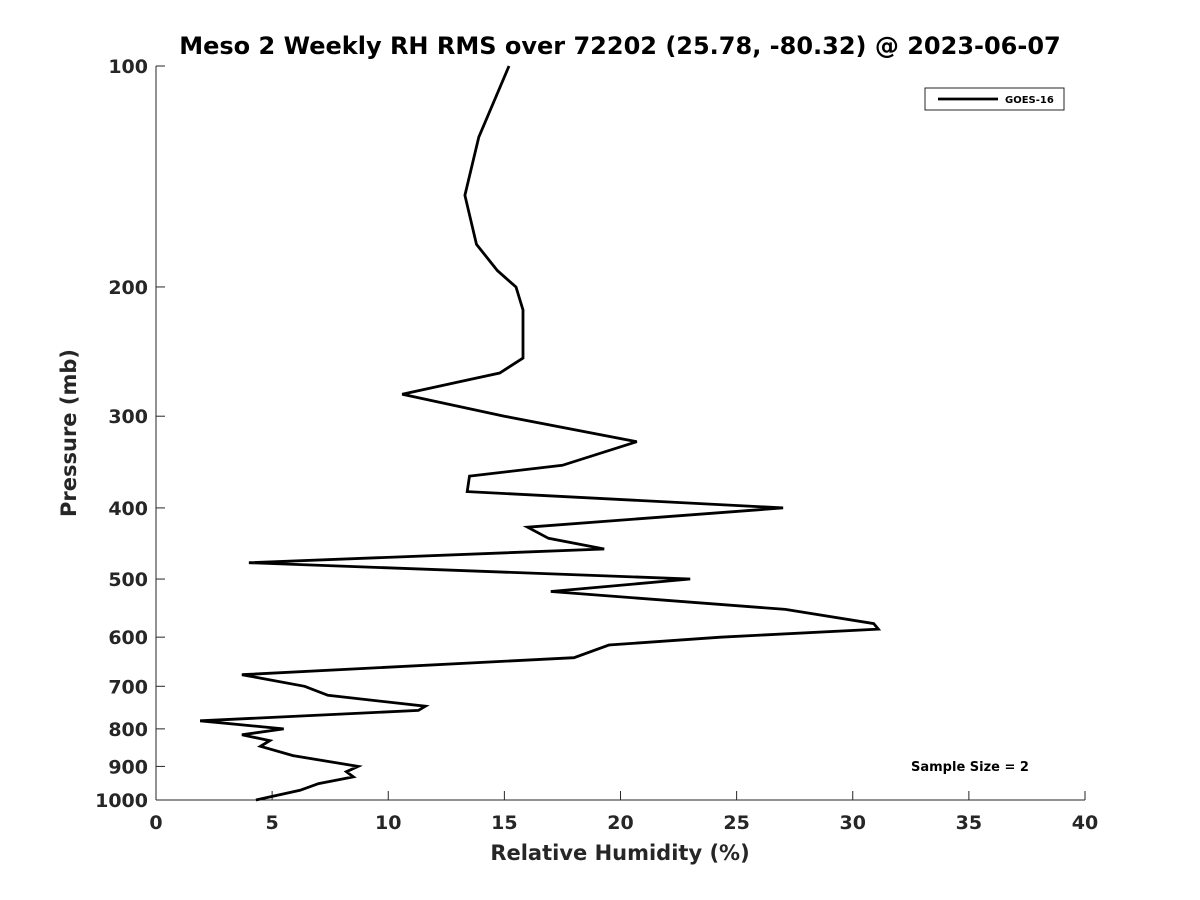 The width and height of the screenshot is (1200, 900). I want to click on y-axis-label: Pressure (mb), so click(69, 433).